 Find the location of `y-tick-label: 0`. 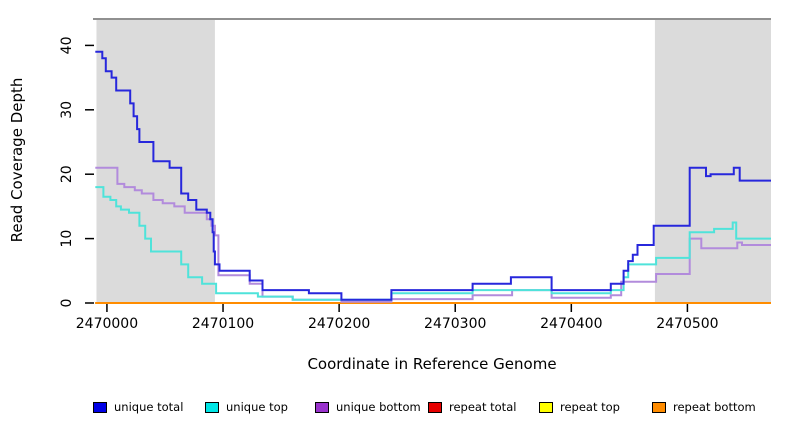

y-tick-label: 0 is located at coordinates (67, 303).